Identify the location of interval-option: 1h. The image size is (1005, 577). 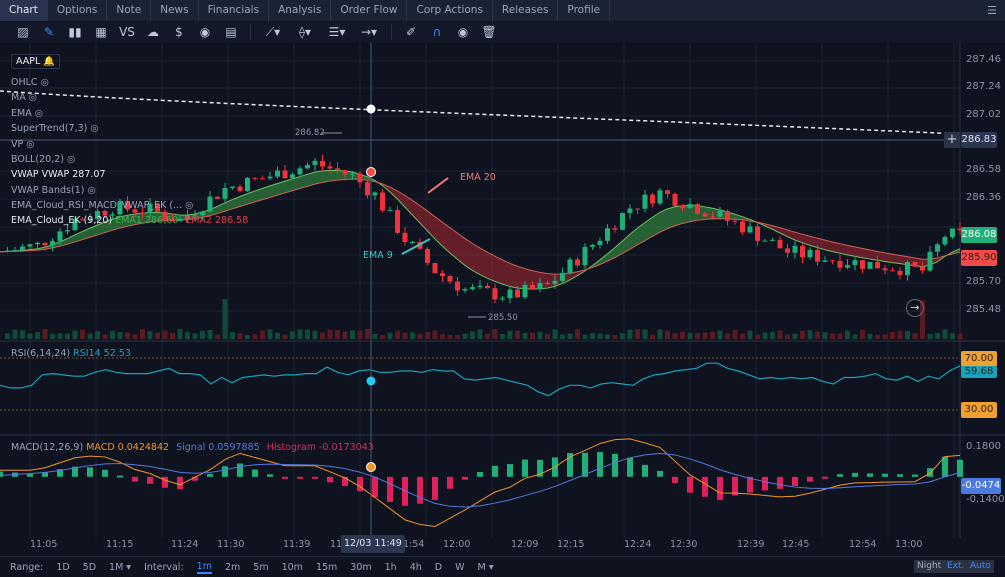
(390, 567).